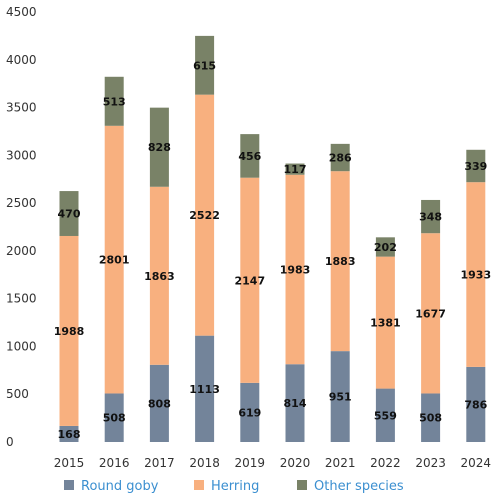 Image resolution: width=495 pixels, height=500 pixels. I want to click on y-tick-label: 500, so click(17, 394).